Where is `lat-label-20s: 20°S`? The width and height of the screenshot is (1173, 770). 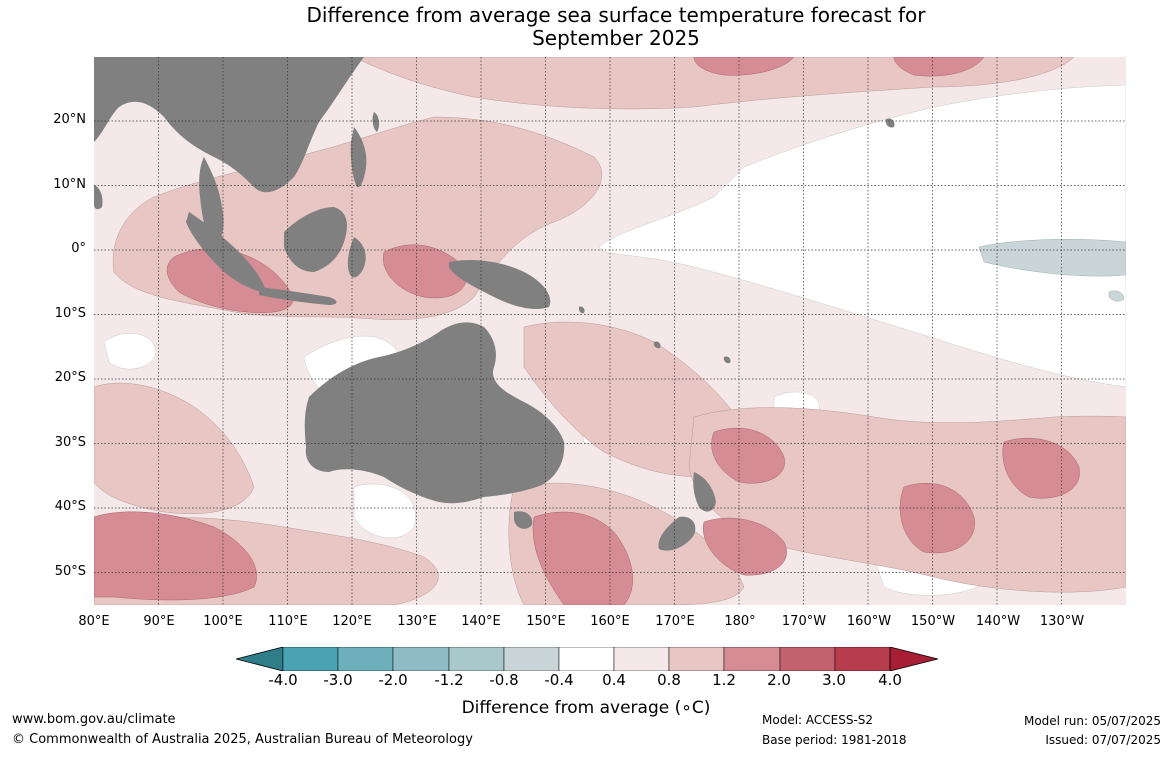
lat-label-20s: 20°S is located at coordinates (70, 377).